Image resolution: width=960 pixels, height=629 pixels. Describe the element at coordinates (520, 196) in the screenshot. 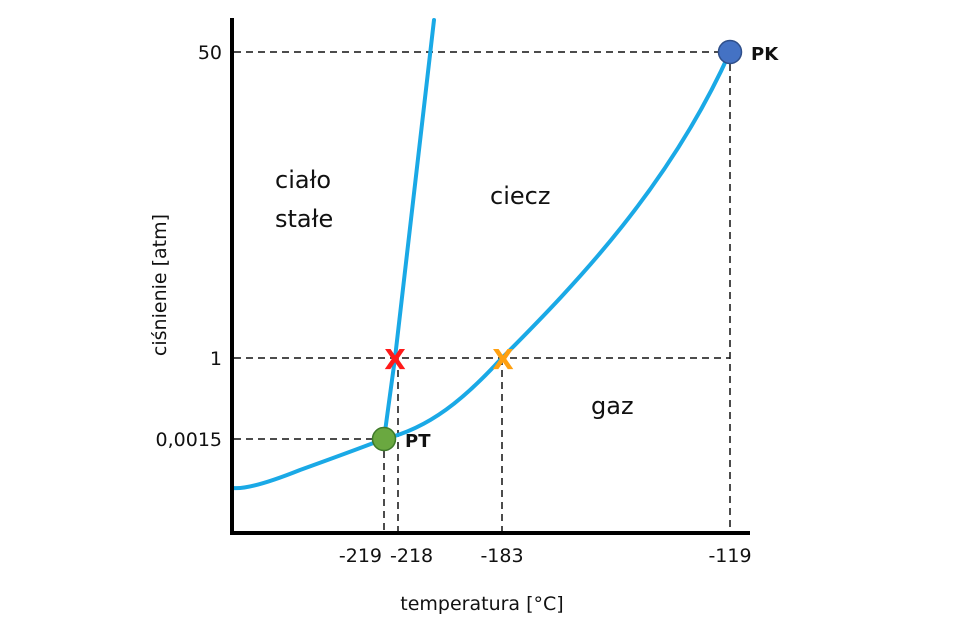

I see `region-liquid: ciecz` at that location.